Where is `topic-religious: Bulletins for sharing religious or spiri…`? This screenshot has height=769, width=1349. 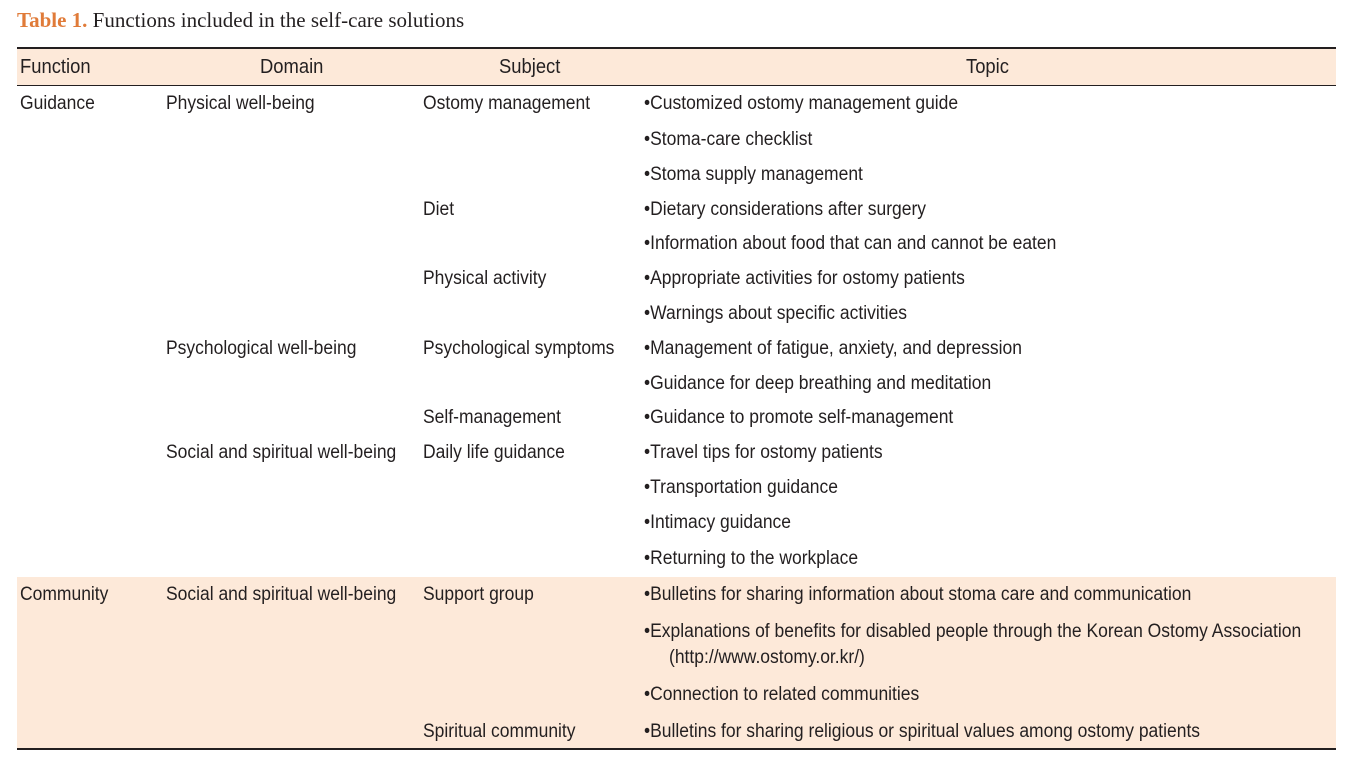
topic-religious: Bulletins for sharing religious or spiri… is located at coordinates (922, 732).